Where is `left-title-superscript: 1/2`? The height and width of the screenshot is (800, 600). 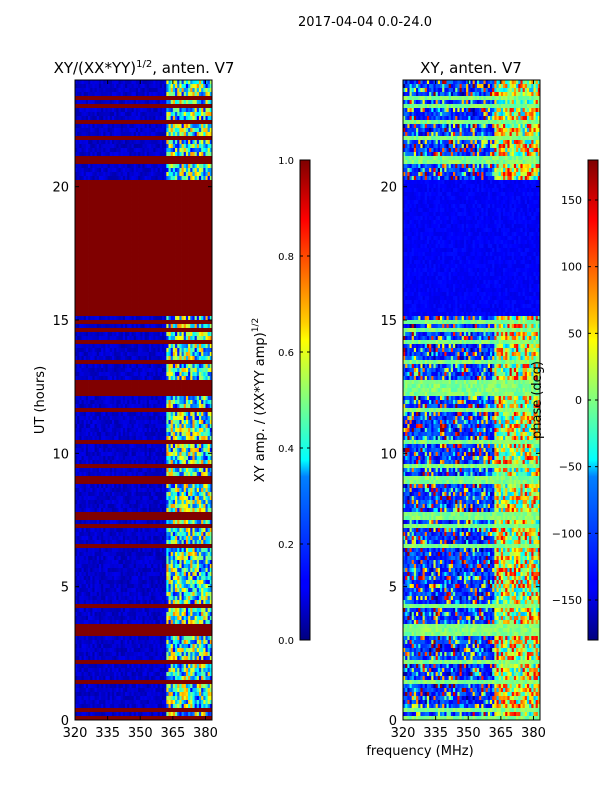 left-title-superscript: 1/2 is located at coordinates (144, 64).